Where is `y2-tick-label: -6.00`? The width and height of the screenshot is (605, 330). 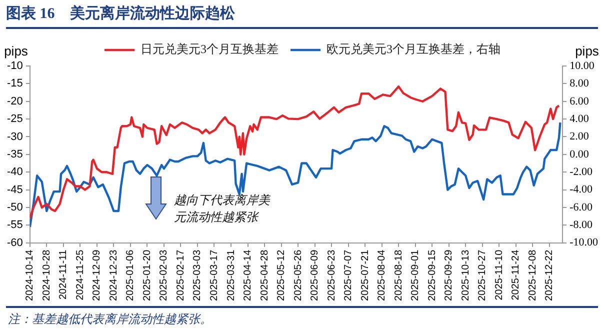 y2-tick-label: -6.00 is located at coordinates (581, 207).